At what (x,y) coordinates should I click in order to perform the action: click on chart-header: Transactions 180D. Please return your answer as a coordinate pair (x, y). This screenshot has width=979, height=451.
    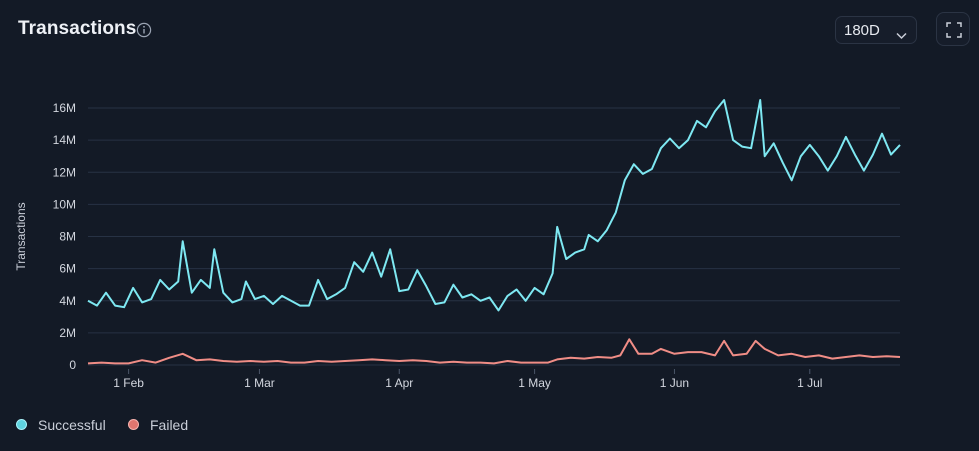
    Looking at the image, I should click on (489, 30).